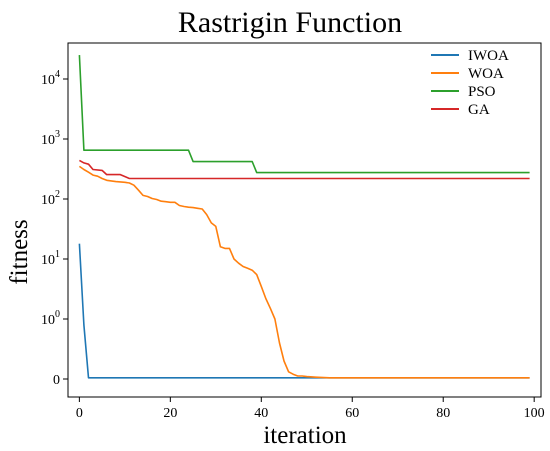  Describe the element at coordinates (50, 138) in the screenshot. I see `y-tick-label: 10³` at that location.